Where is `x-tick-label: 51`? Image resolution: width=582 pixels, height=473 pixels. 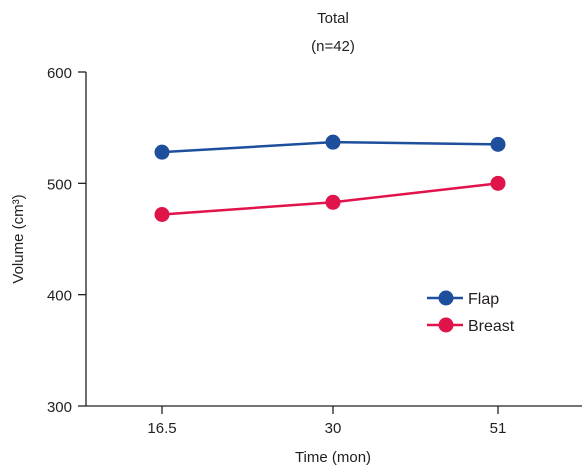
x-tick-label: 51 is located at coordinates (498, 428).